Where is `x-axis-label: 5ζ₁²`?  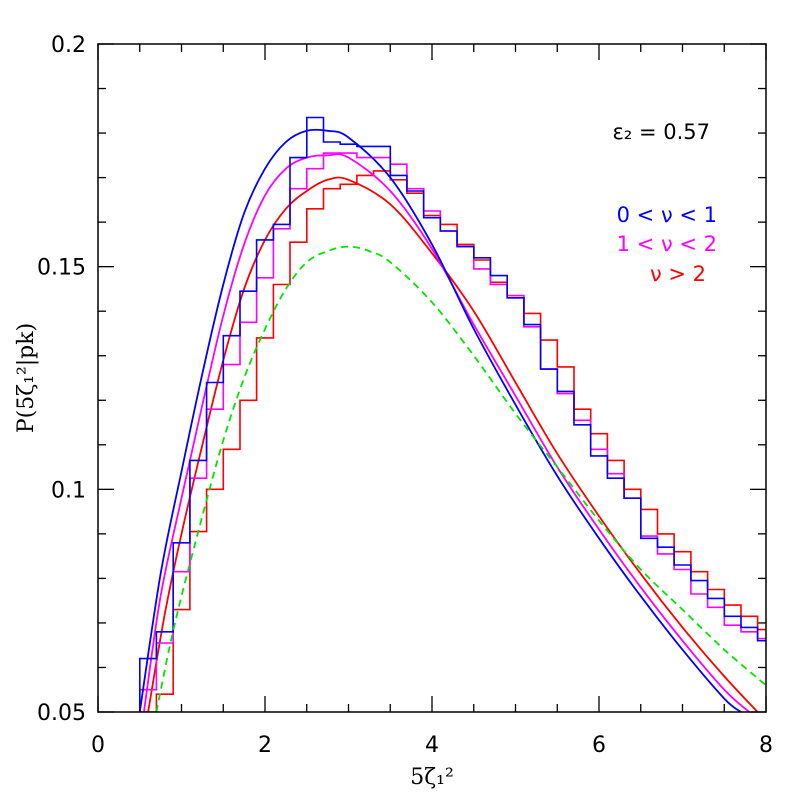 x-axis-label: 5ζ₁² is located at coordinates (432, 777).